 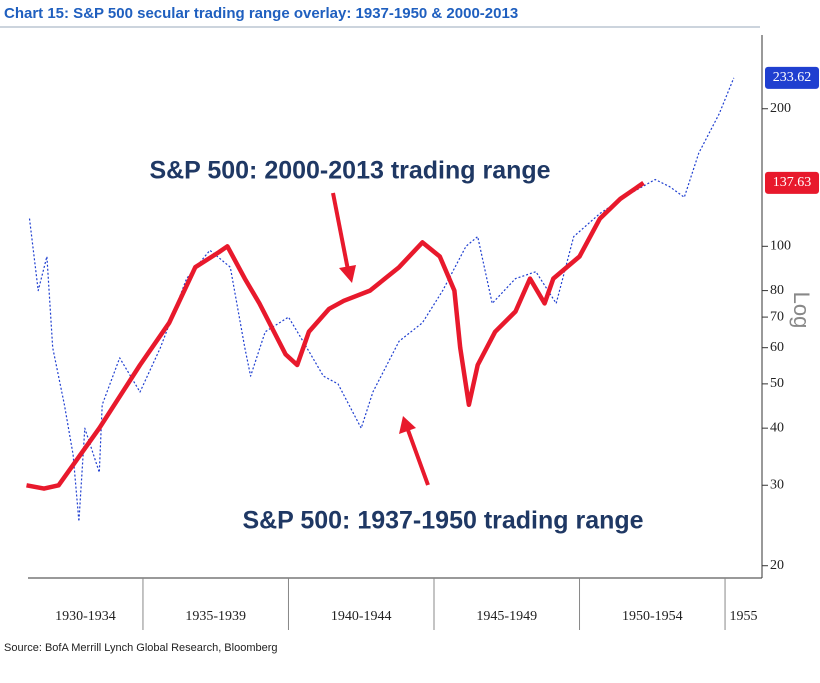 I want to click on y-tick-label: 70, so click(x=777, y=316).